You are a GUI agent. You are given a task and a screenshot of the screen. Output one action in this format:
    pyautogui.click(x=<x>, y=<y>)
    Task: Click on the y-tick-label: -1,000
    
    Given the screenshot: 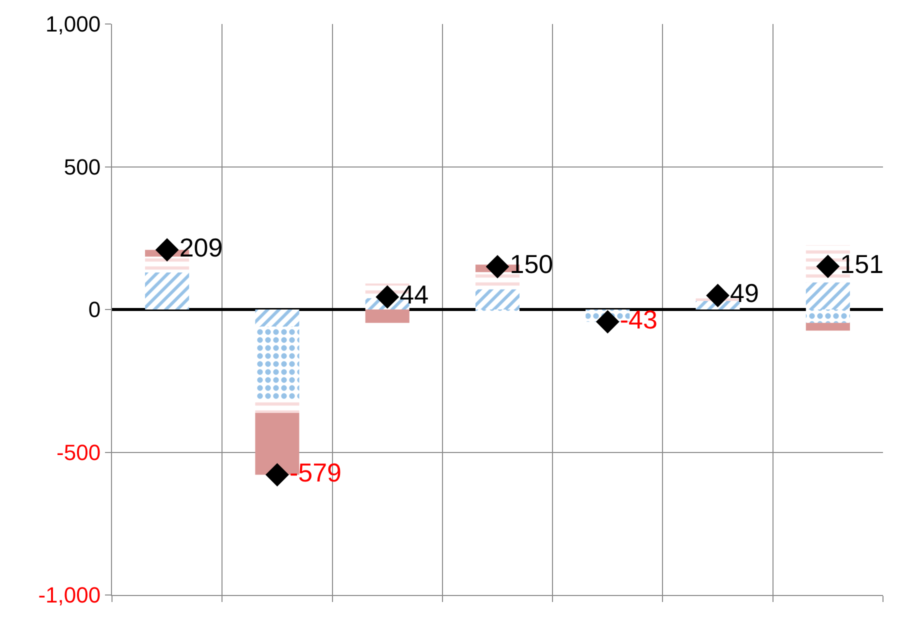 What is the action you would take?
    pyautogui.click(x=69, y=595)
    